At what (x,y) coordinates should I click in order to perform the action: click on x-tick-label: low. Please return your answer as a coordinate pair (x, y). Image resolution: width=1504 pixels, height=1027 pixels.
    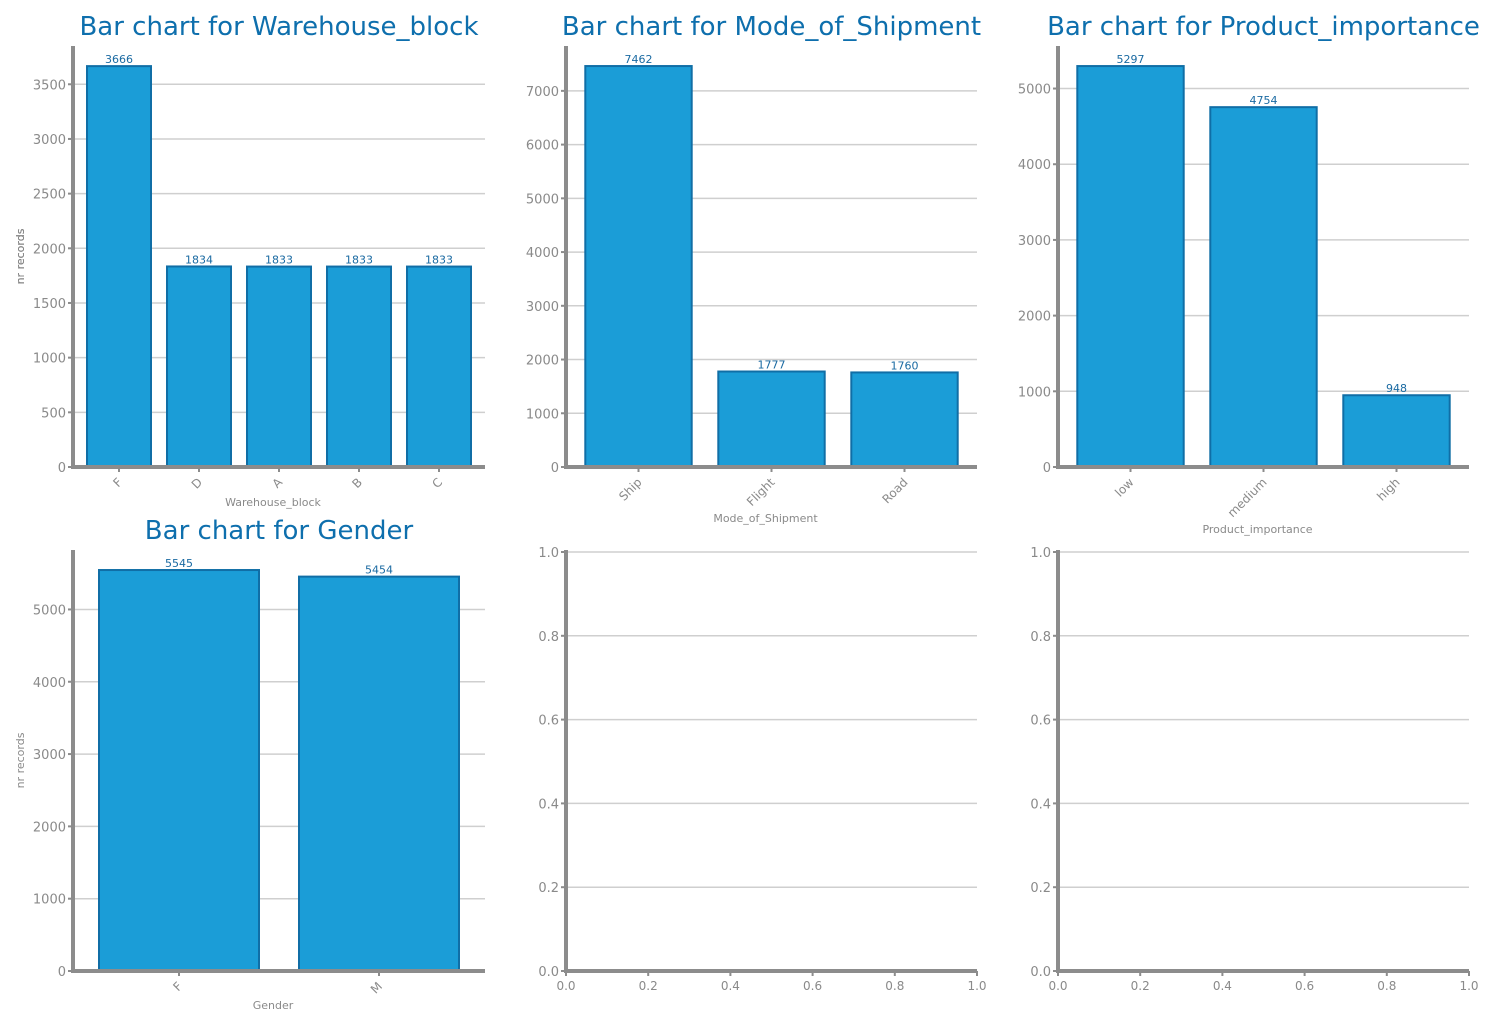
    Looking at the image, I should click on (1124, 487).